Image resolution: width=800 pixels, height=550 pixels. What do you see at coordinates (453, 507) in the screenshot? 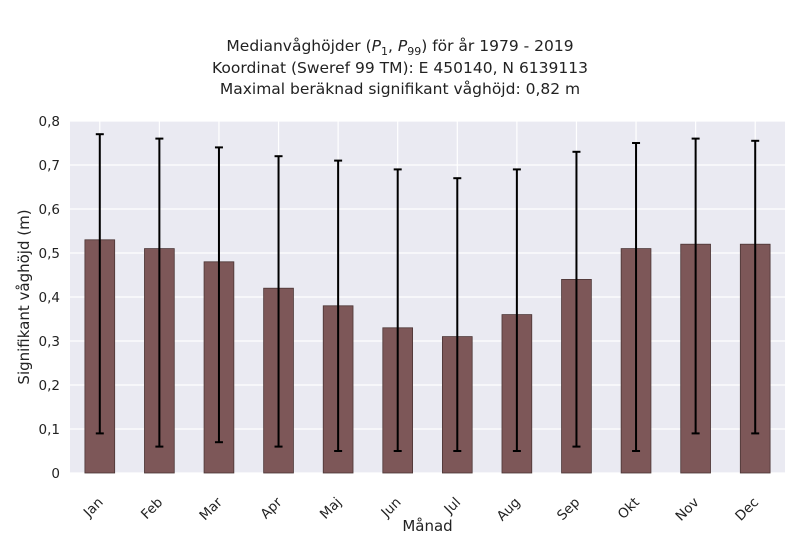
I see `x-tick-label: Jul` at bounding box center [453, 507].